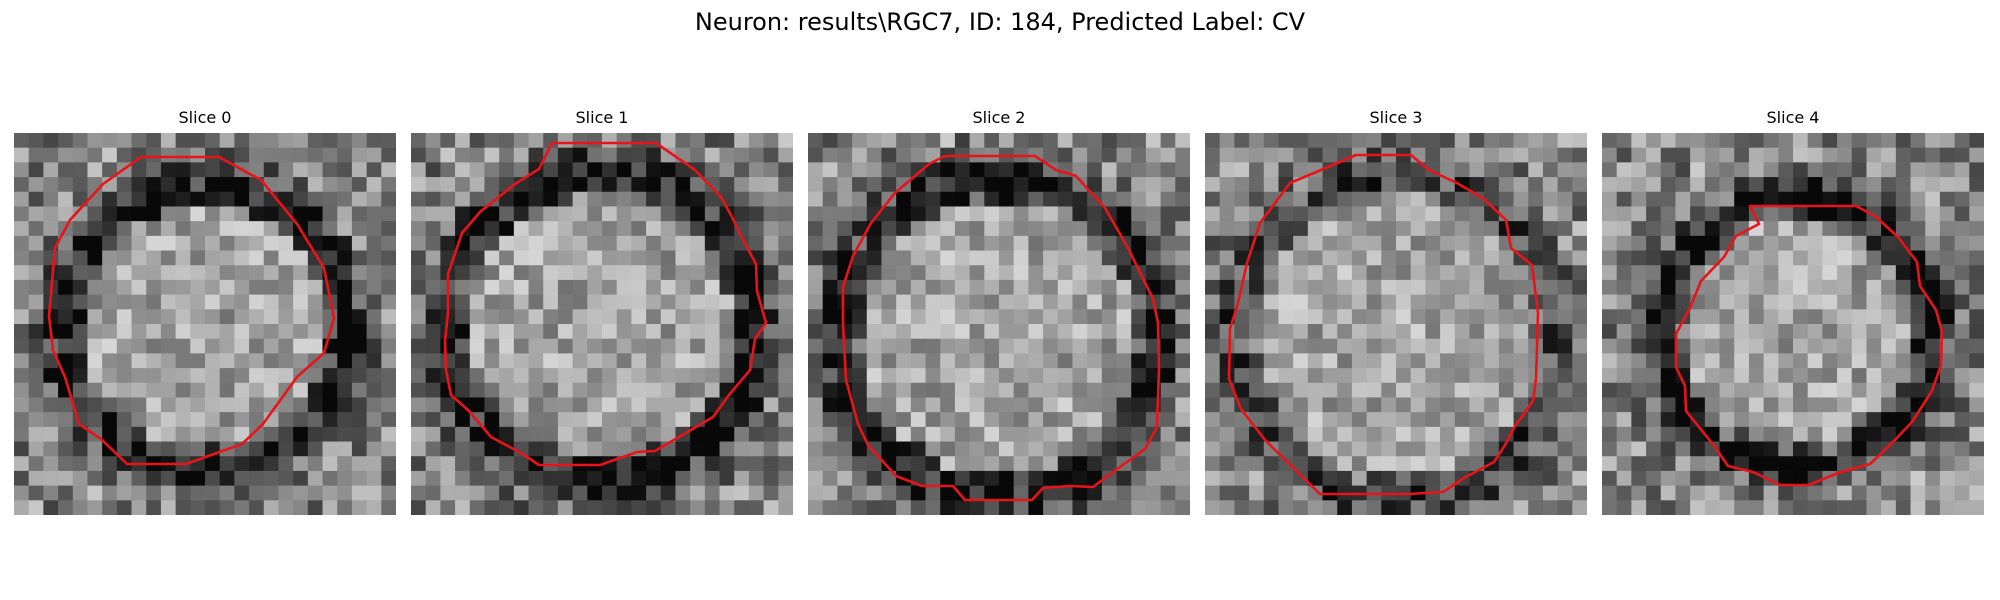  Describe the element at coordinates (1001, 328) in the screenshot. I see `cell-contour` at that location.